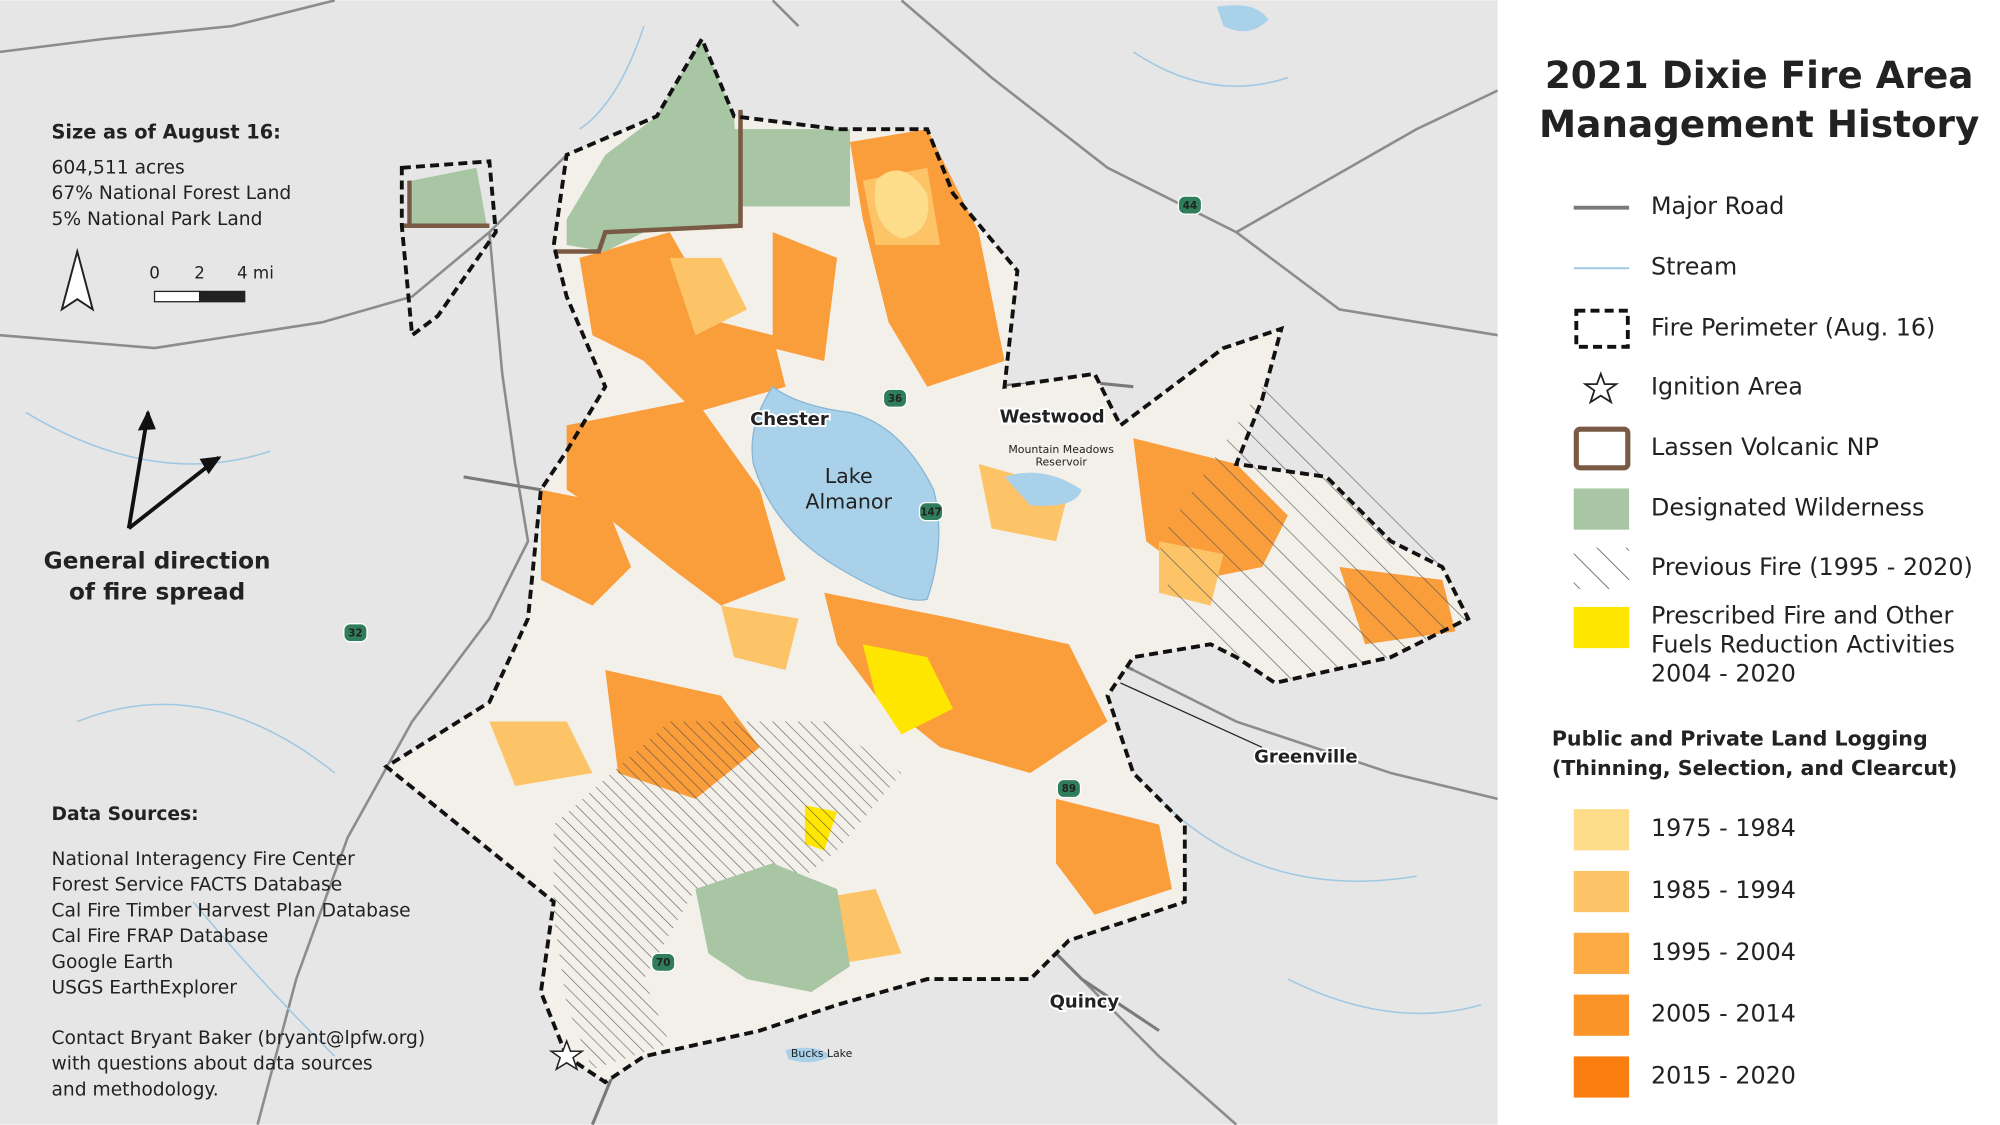 This screenshot has width=2000, height=1125. I want to click on contact-line: Contact Bryant Baker (bryant@lpfw.org), so click(239, 1038).